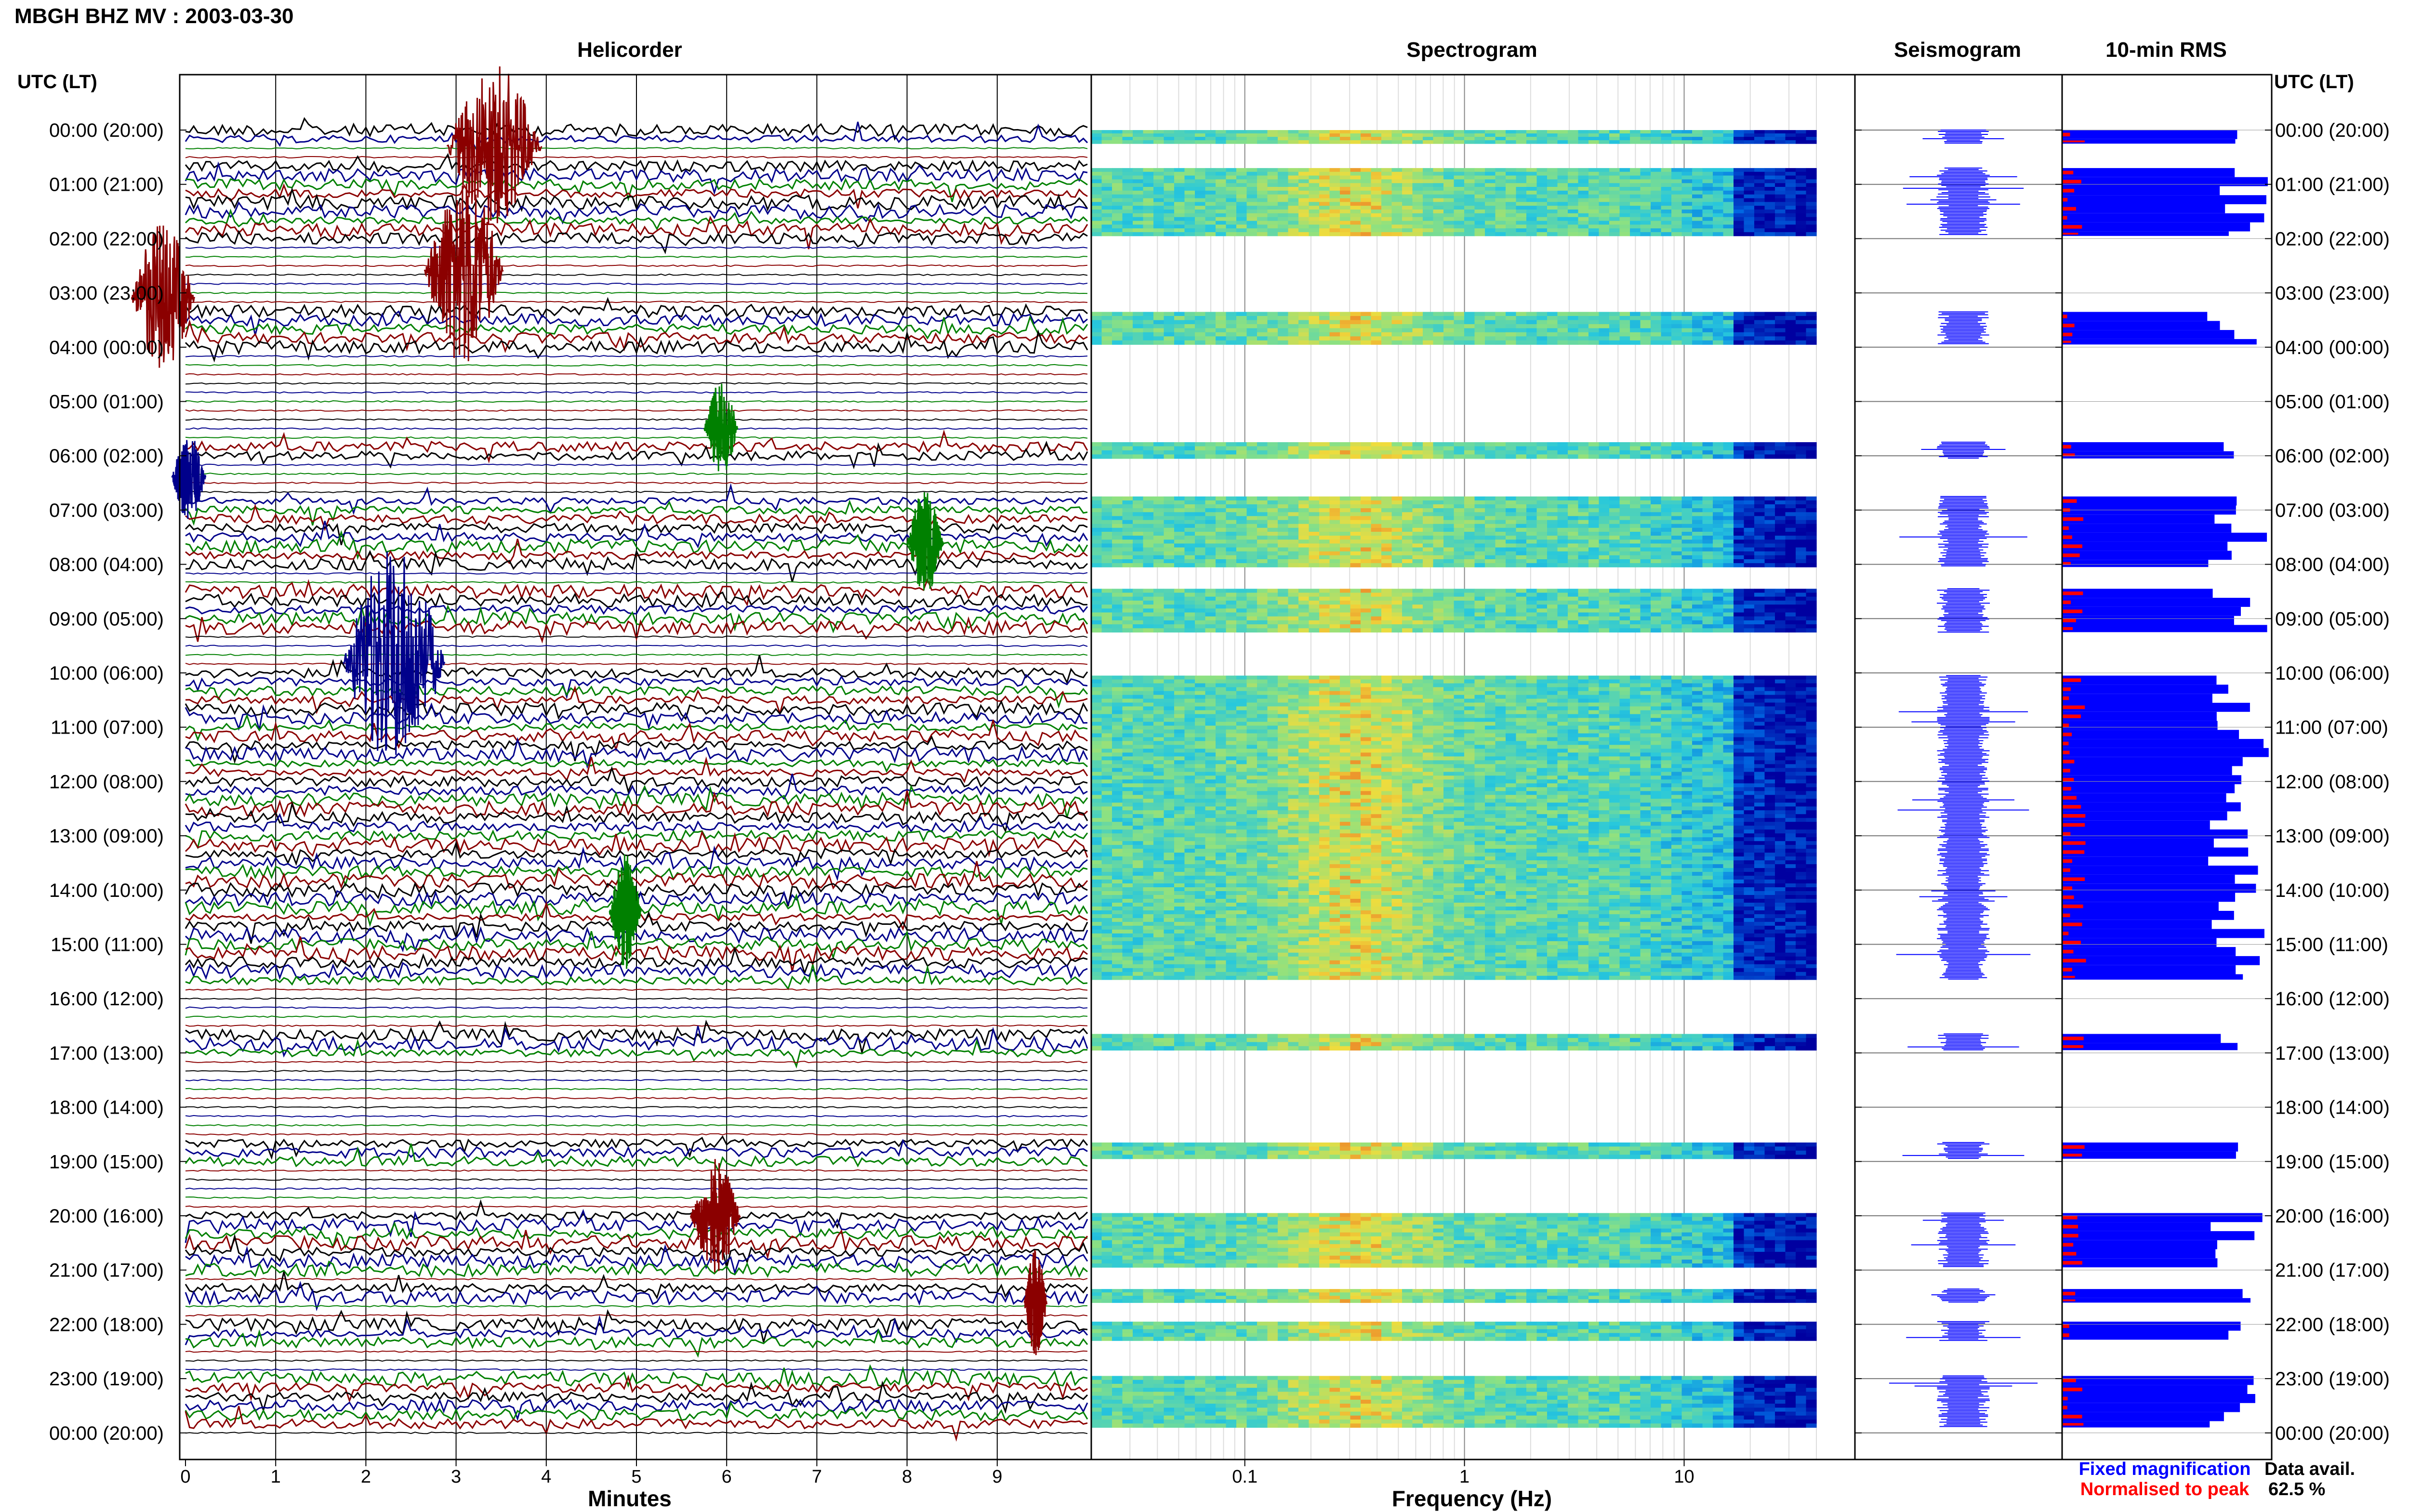  Describe the element at coordinates (464, 272) in the screenshot. I see `helicorder-event` at that location.